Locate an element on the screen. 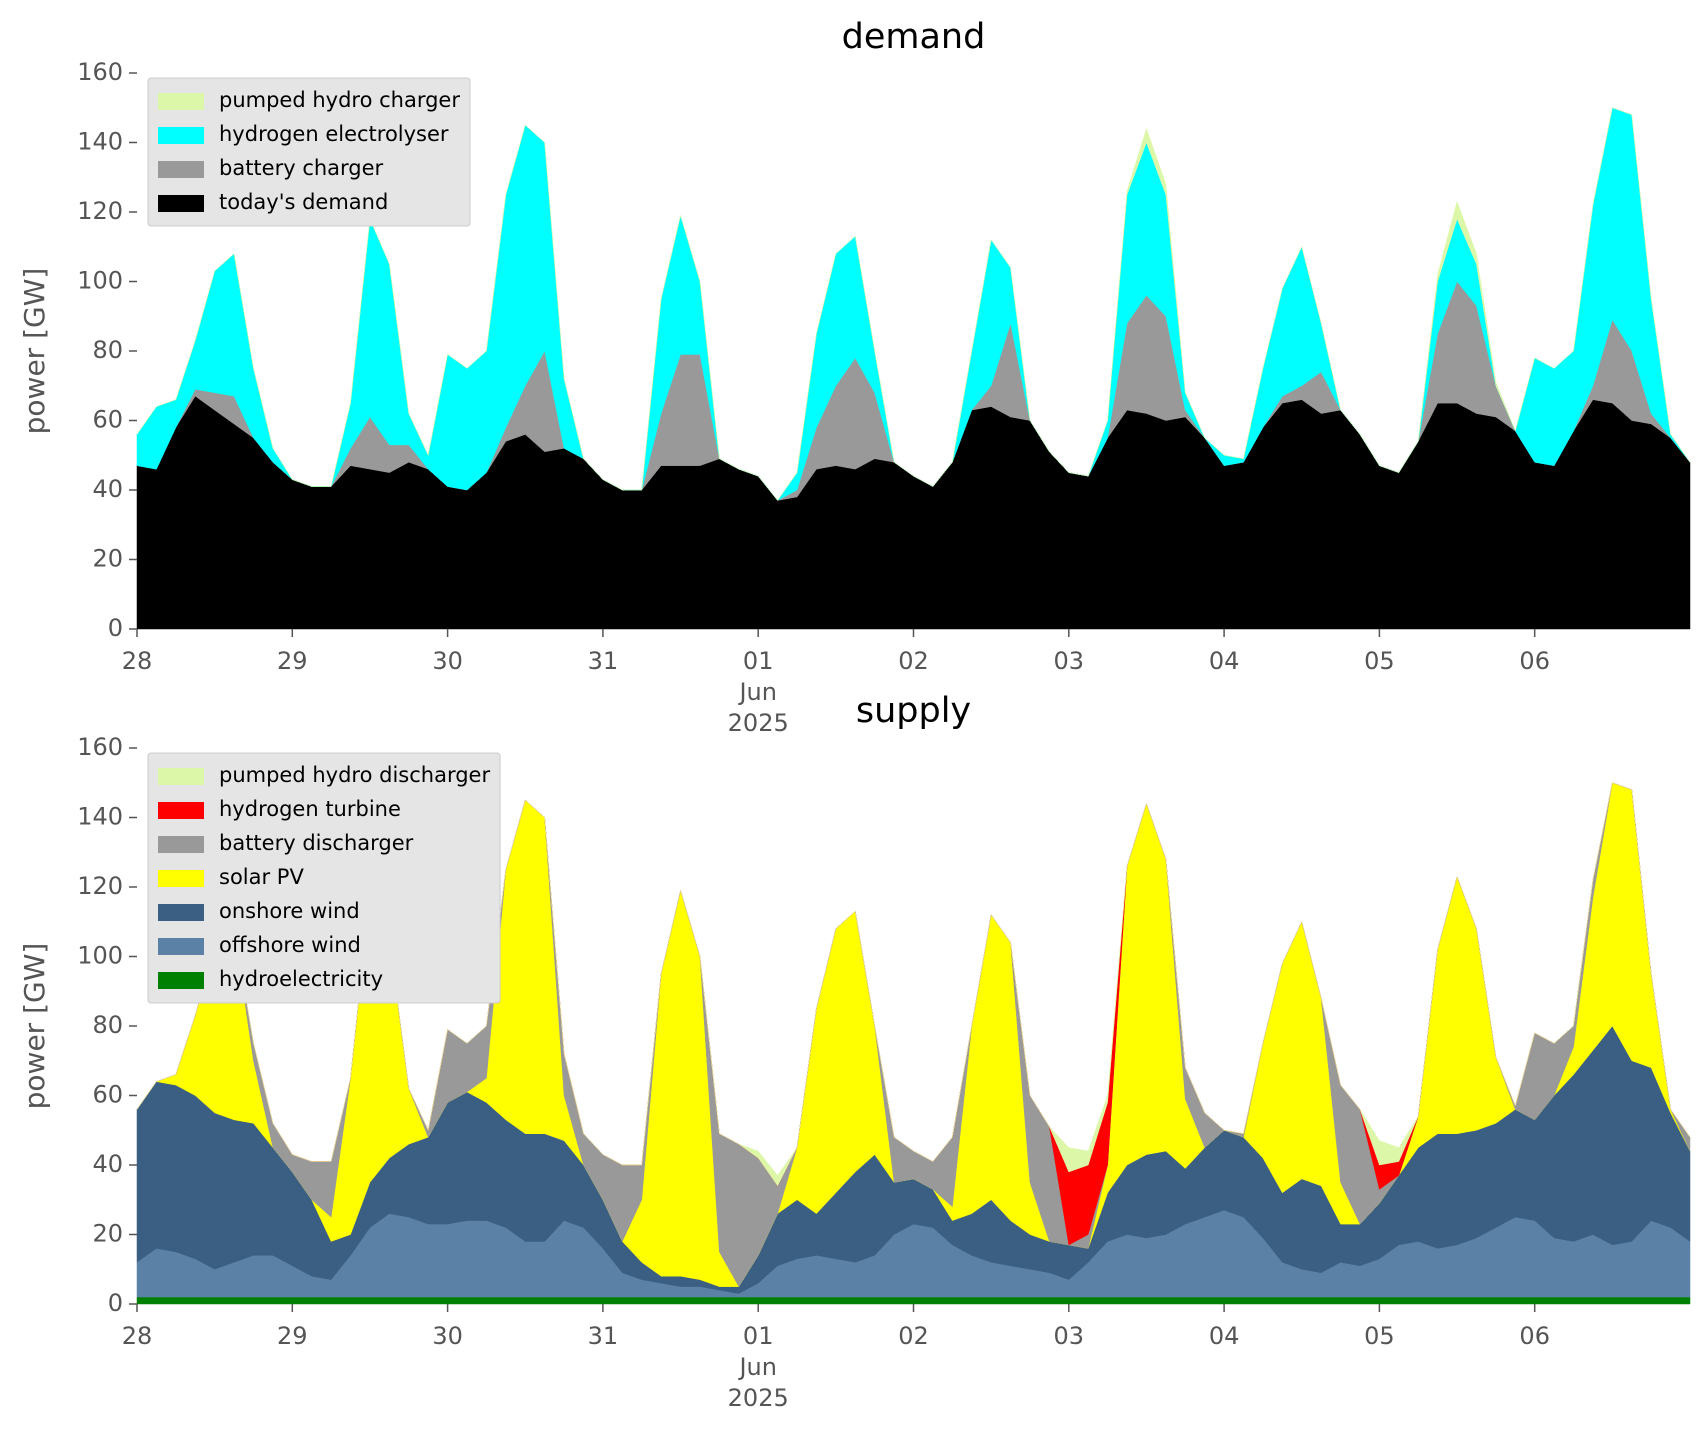 The image size is (1706, 1431). legend-label: hydrogen electrolyser is located at coordinates (334, 134).